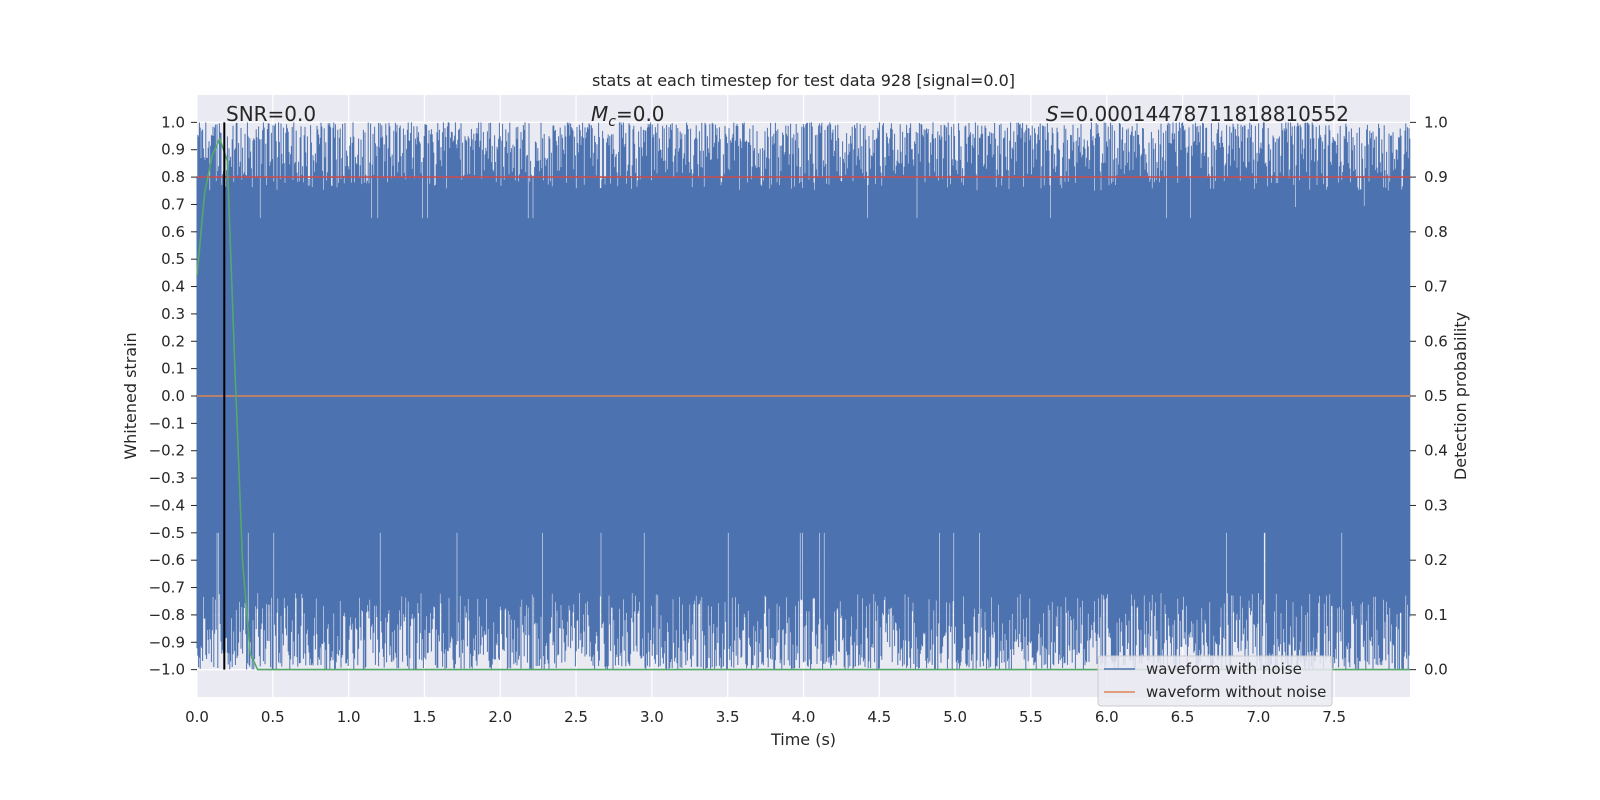 The width and height of the screenshot is (1600, 800). What do you see at coordinates (197, 717) in the screenshot?
I see `x-tick-label: 0.0` at bounding box center [197, 717].